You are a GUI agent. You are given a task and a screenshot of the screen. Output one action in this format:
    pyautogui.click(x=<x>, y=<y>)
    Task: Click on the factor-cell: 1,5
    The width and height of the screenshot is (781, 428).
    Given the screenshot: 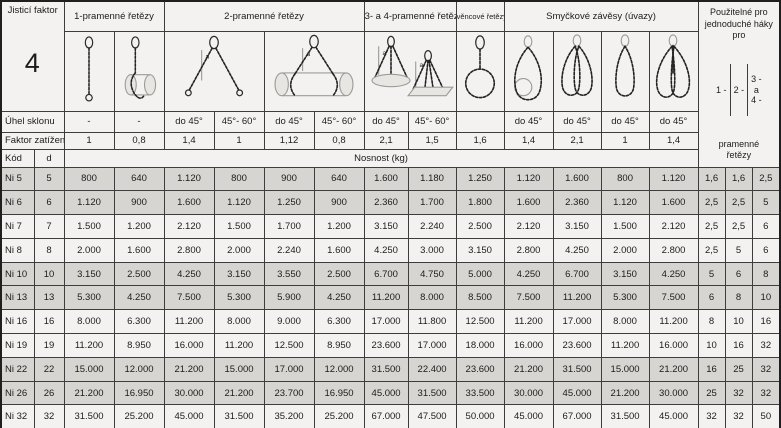 What is the action you would take?
    pyautogui.click(x=432, y=140)
    